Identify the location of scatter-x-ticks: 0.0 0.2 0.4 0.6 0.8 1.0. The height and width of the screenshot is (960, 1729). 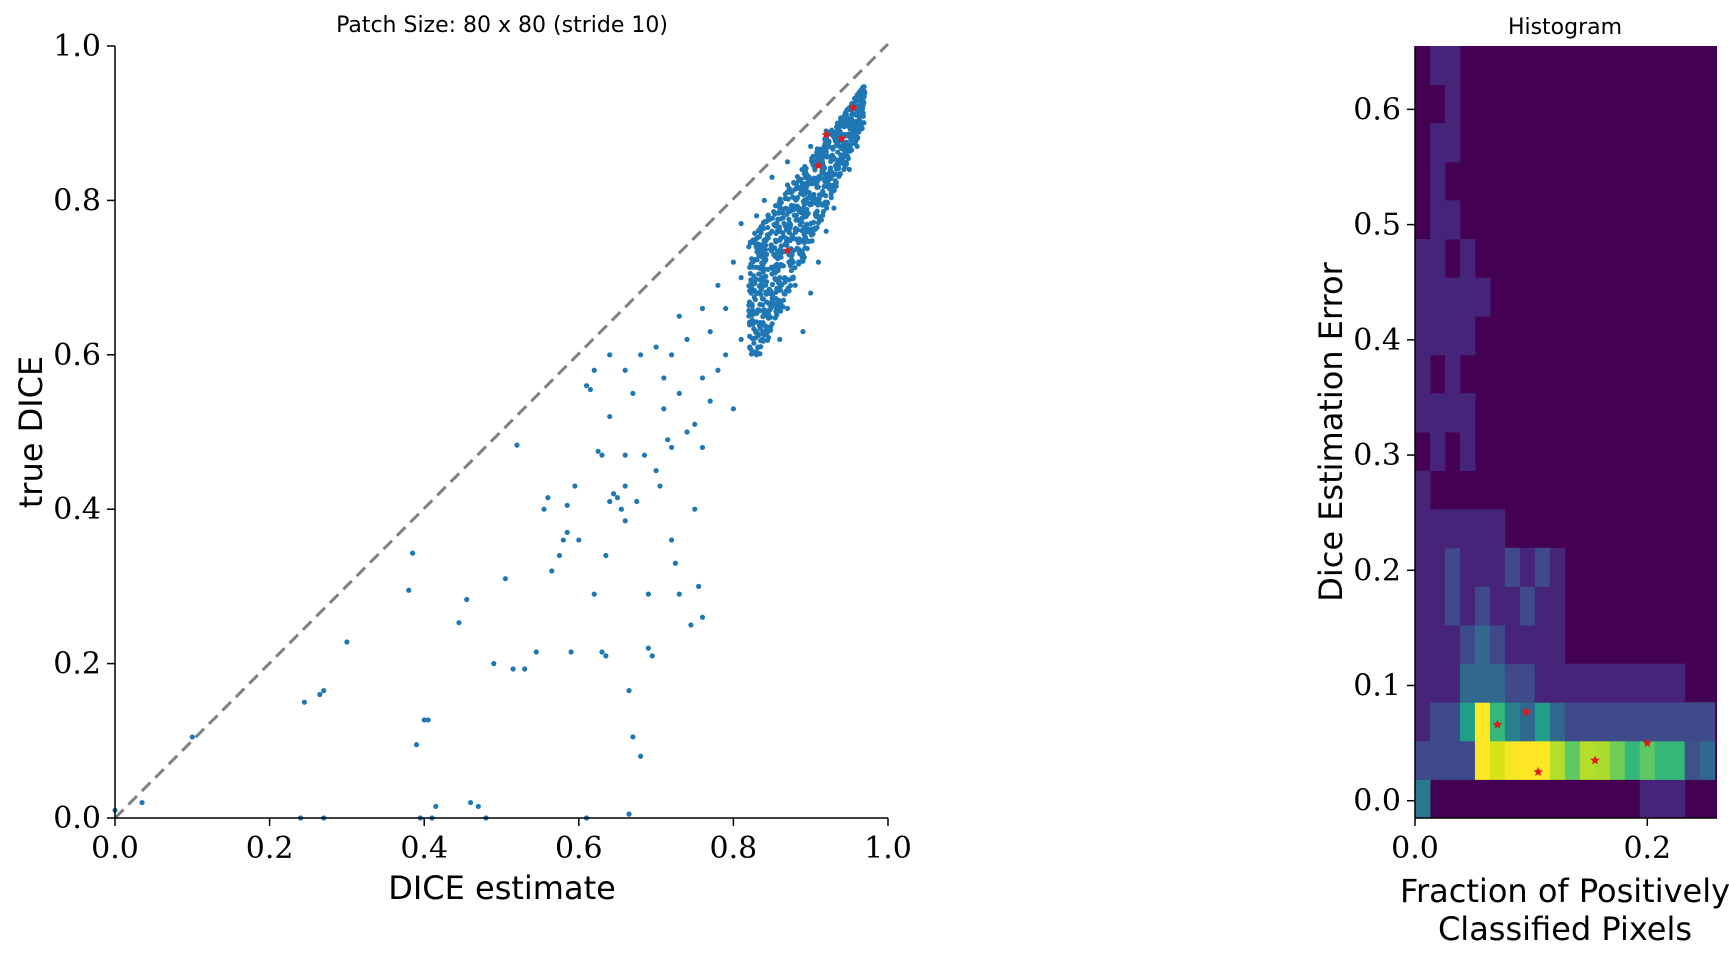
(501, 842).